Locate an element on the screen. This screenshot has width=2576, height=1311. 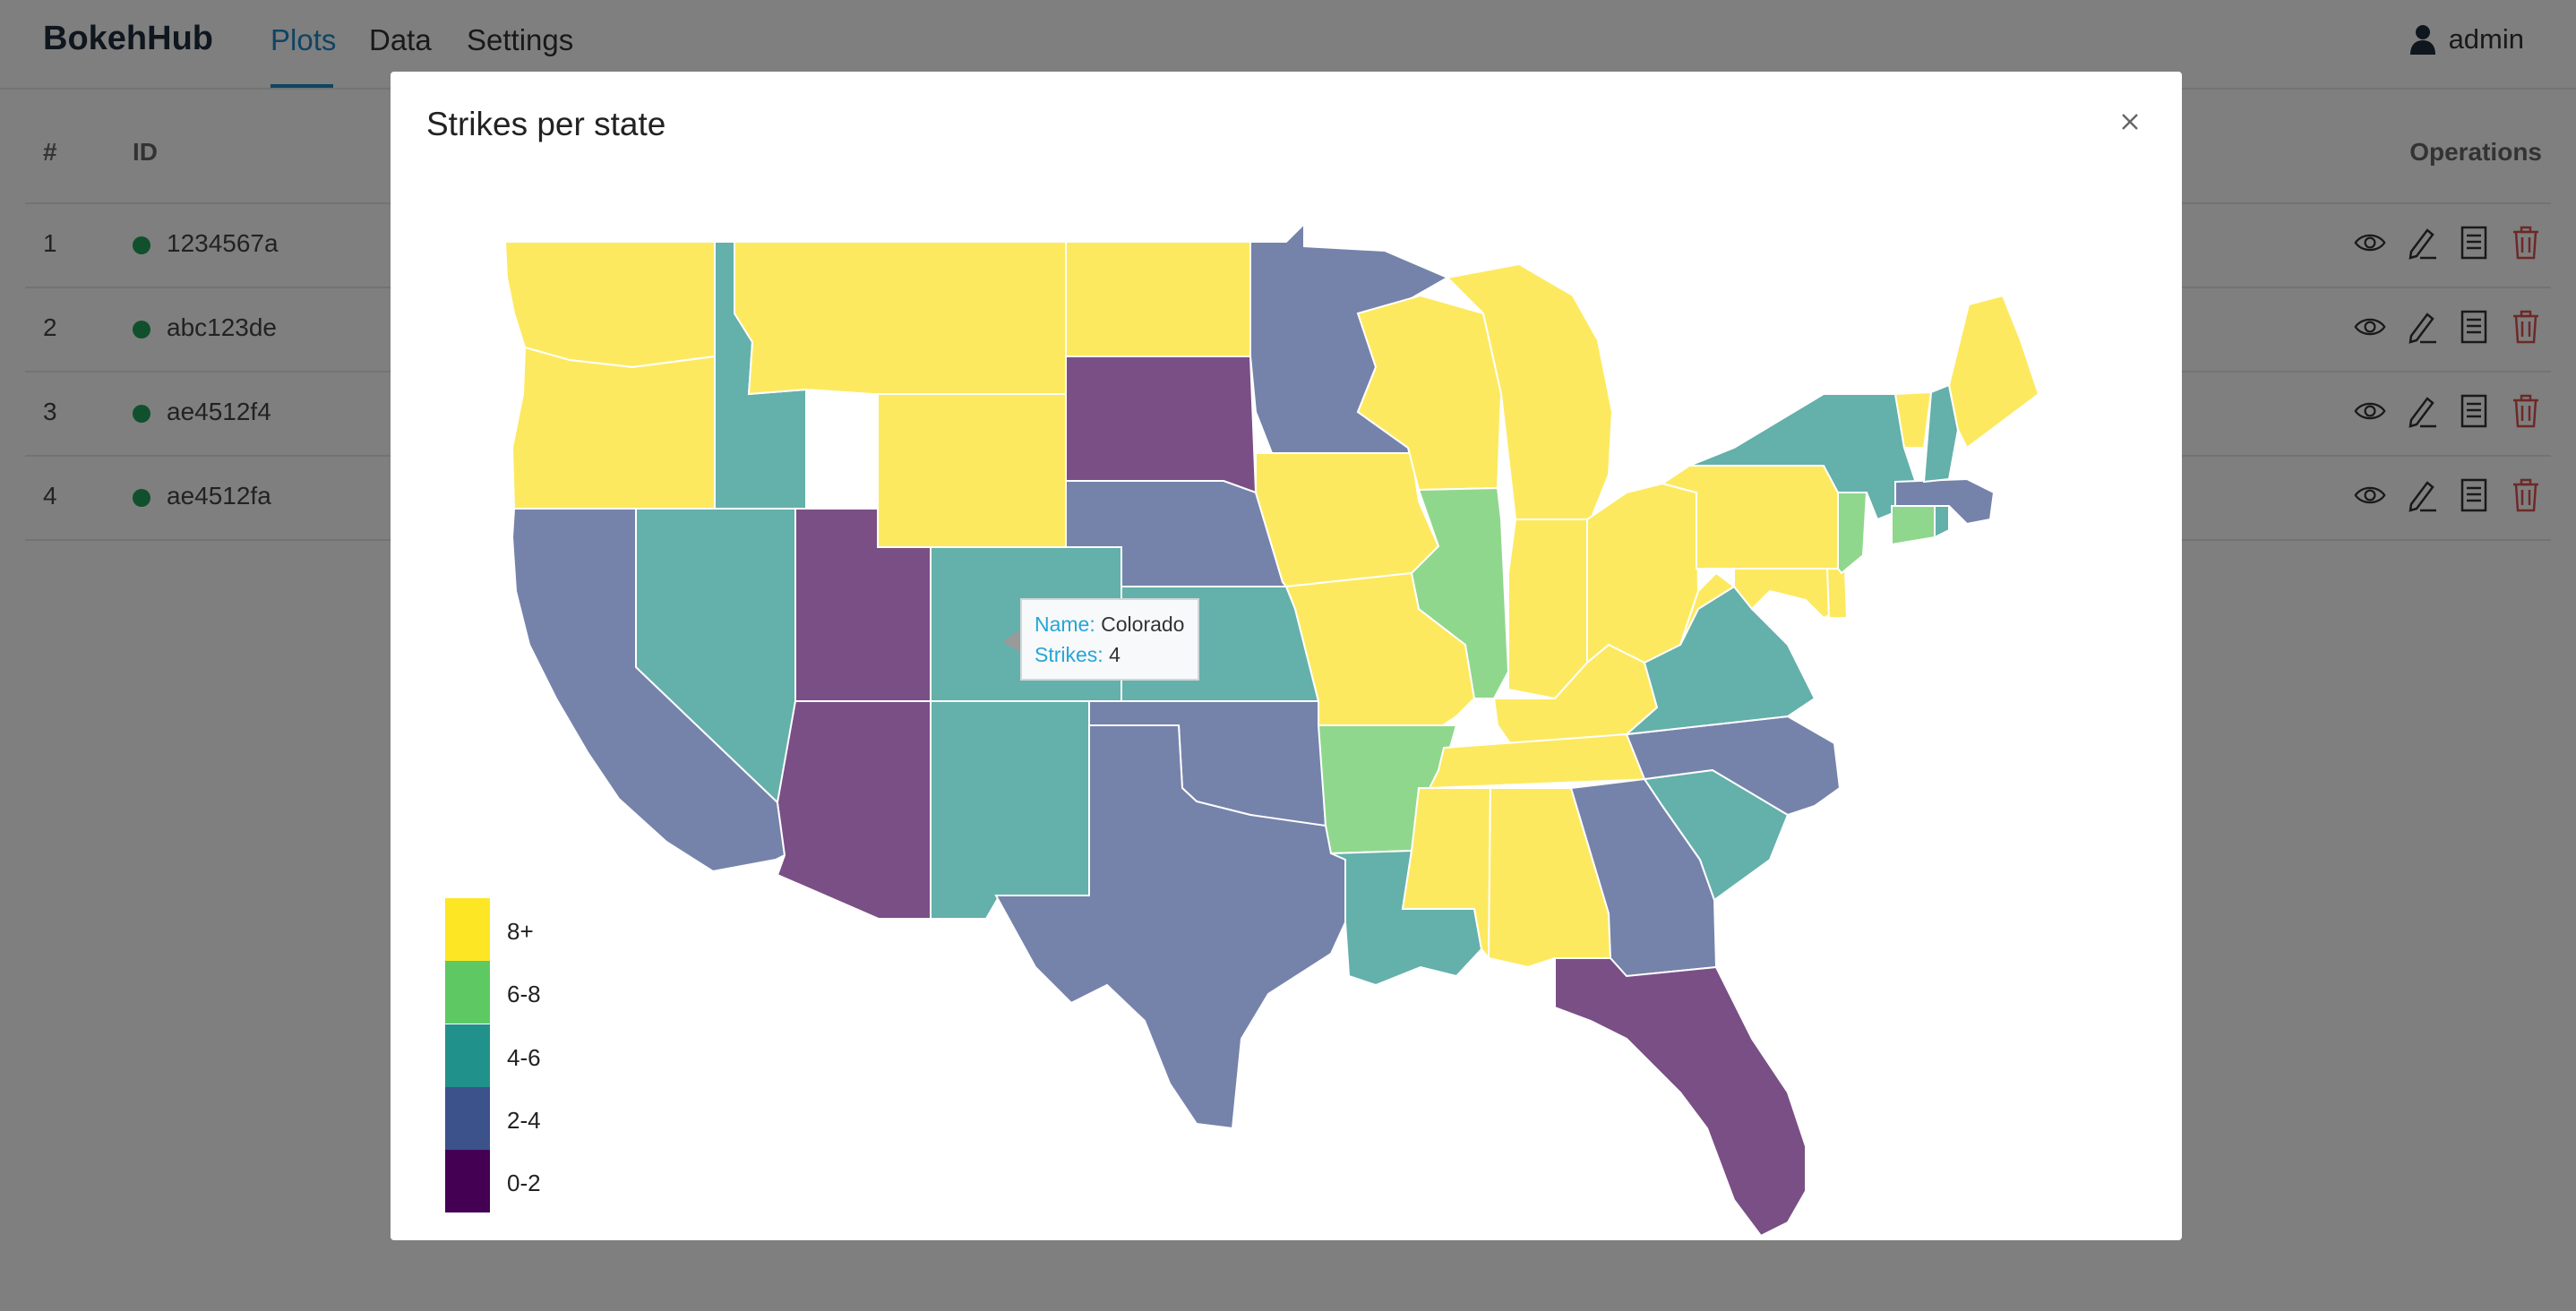
state-ohio is located at coordinates (1643, 573).